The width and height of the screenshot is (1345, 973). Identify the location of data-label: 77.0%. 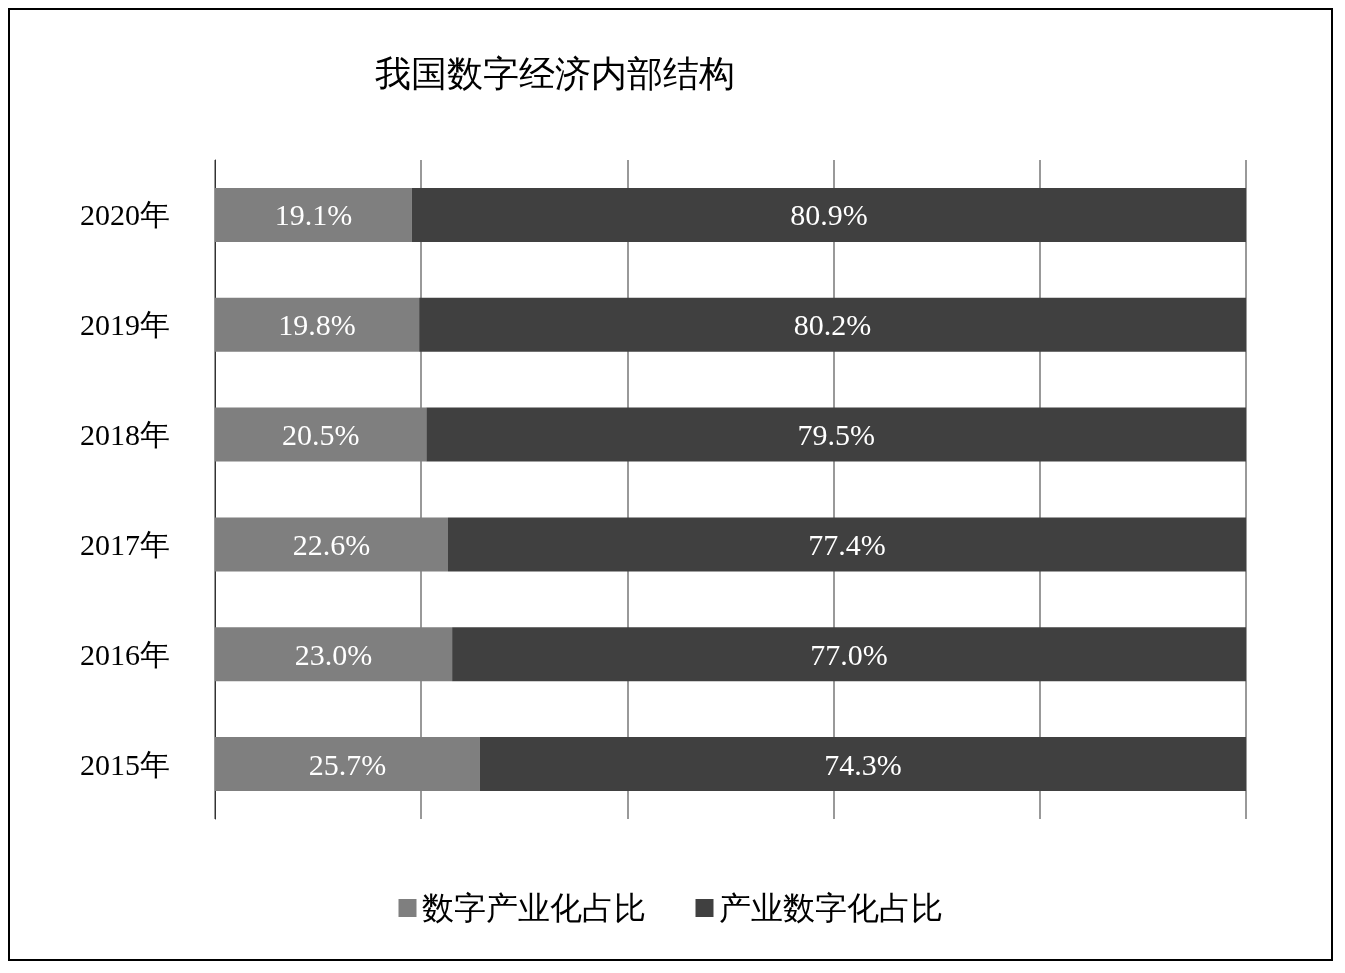
(849, 654).